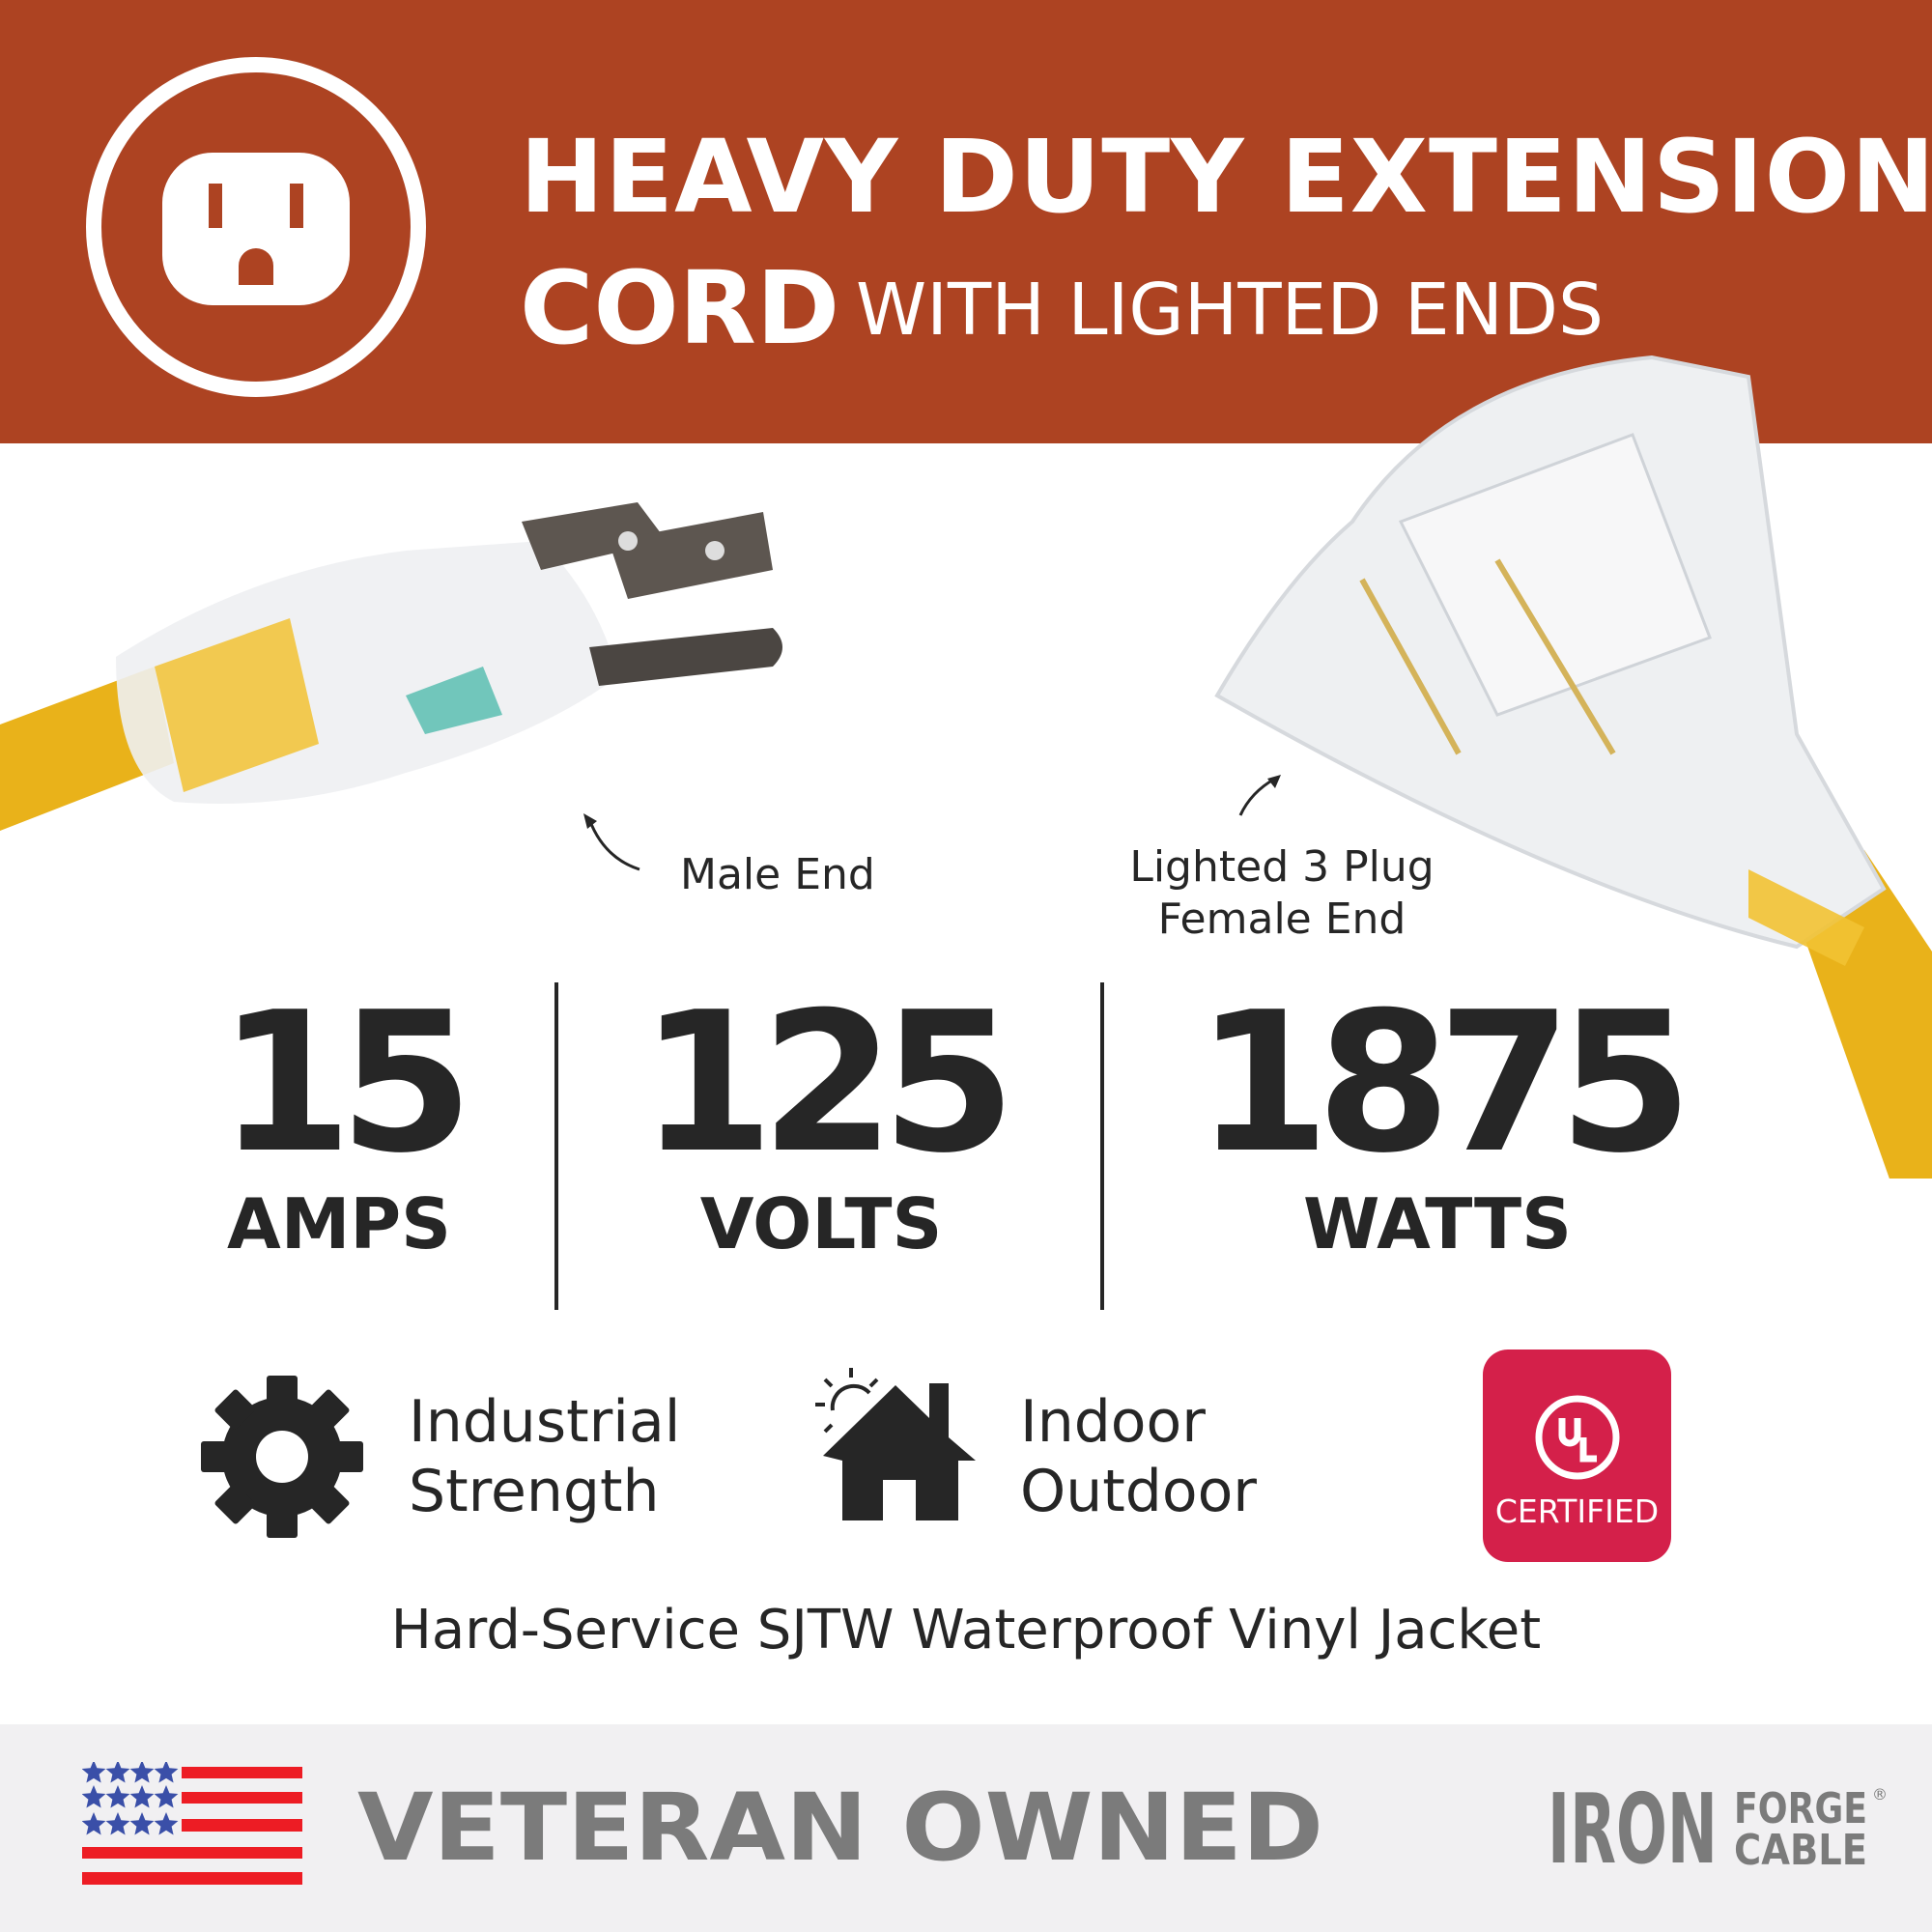 The image size is (1932, 1932). I want to click on brand-logo-forge-cable: FORGE CABLE, so click(1800, 1827).